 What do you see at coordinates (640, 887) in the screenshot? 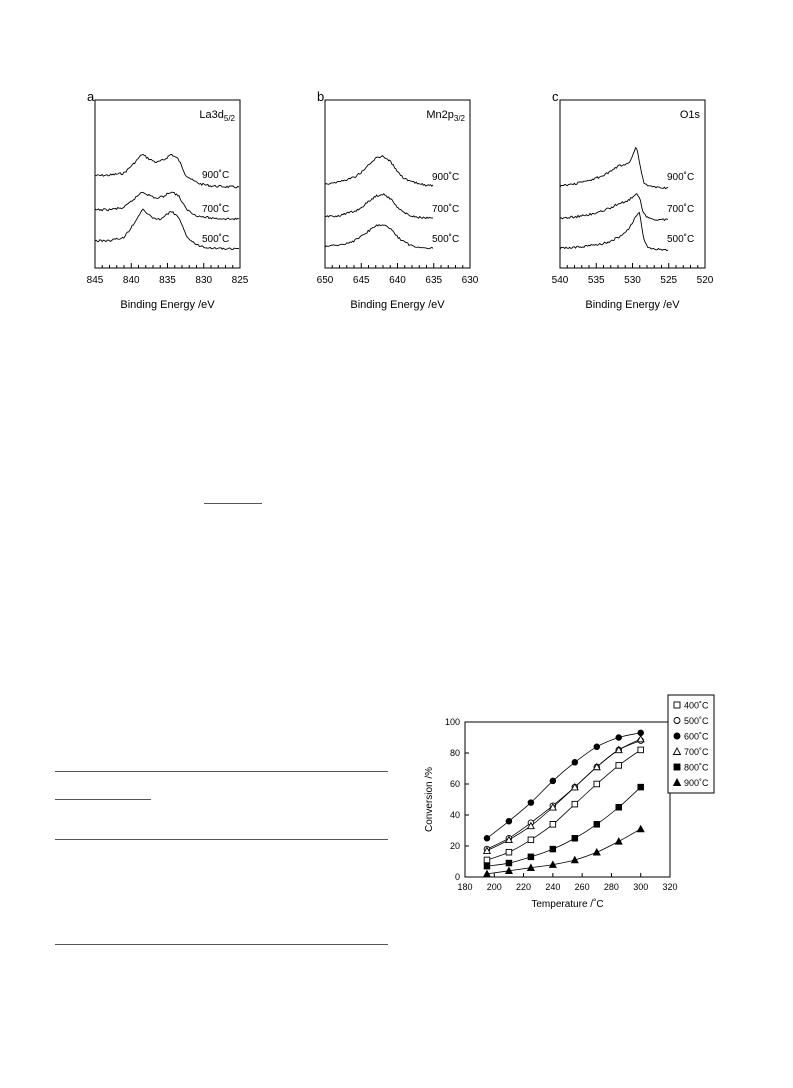
I see `x-tick-label: 300` at bounding box center [640, 887].